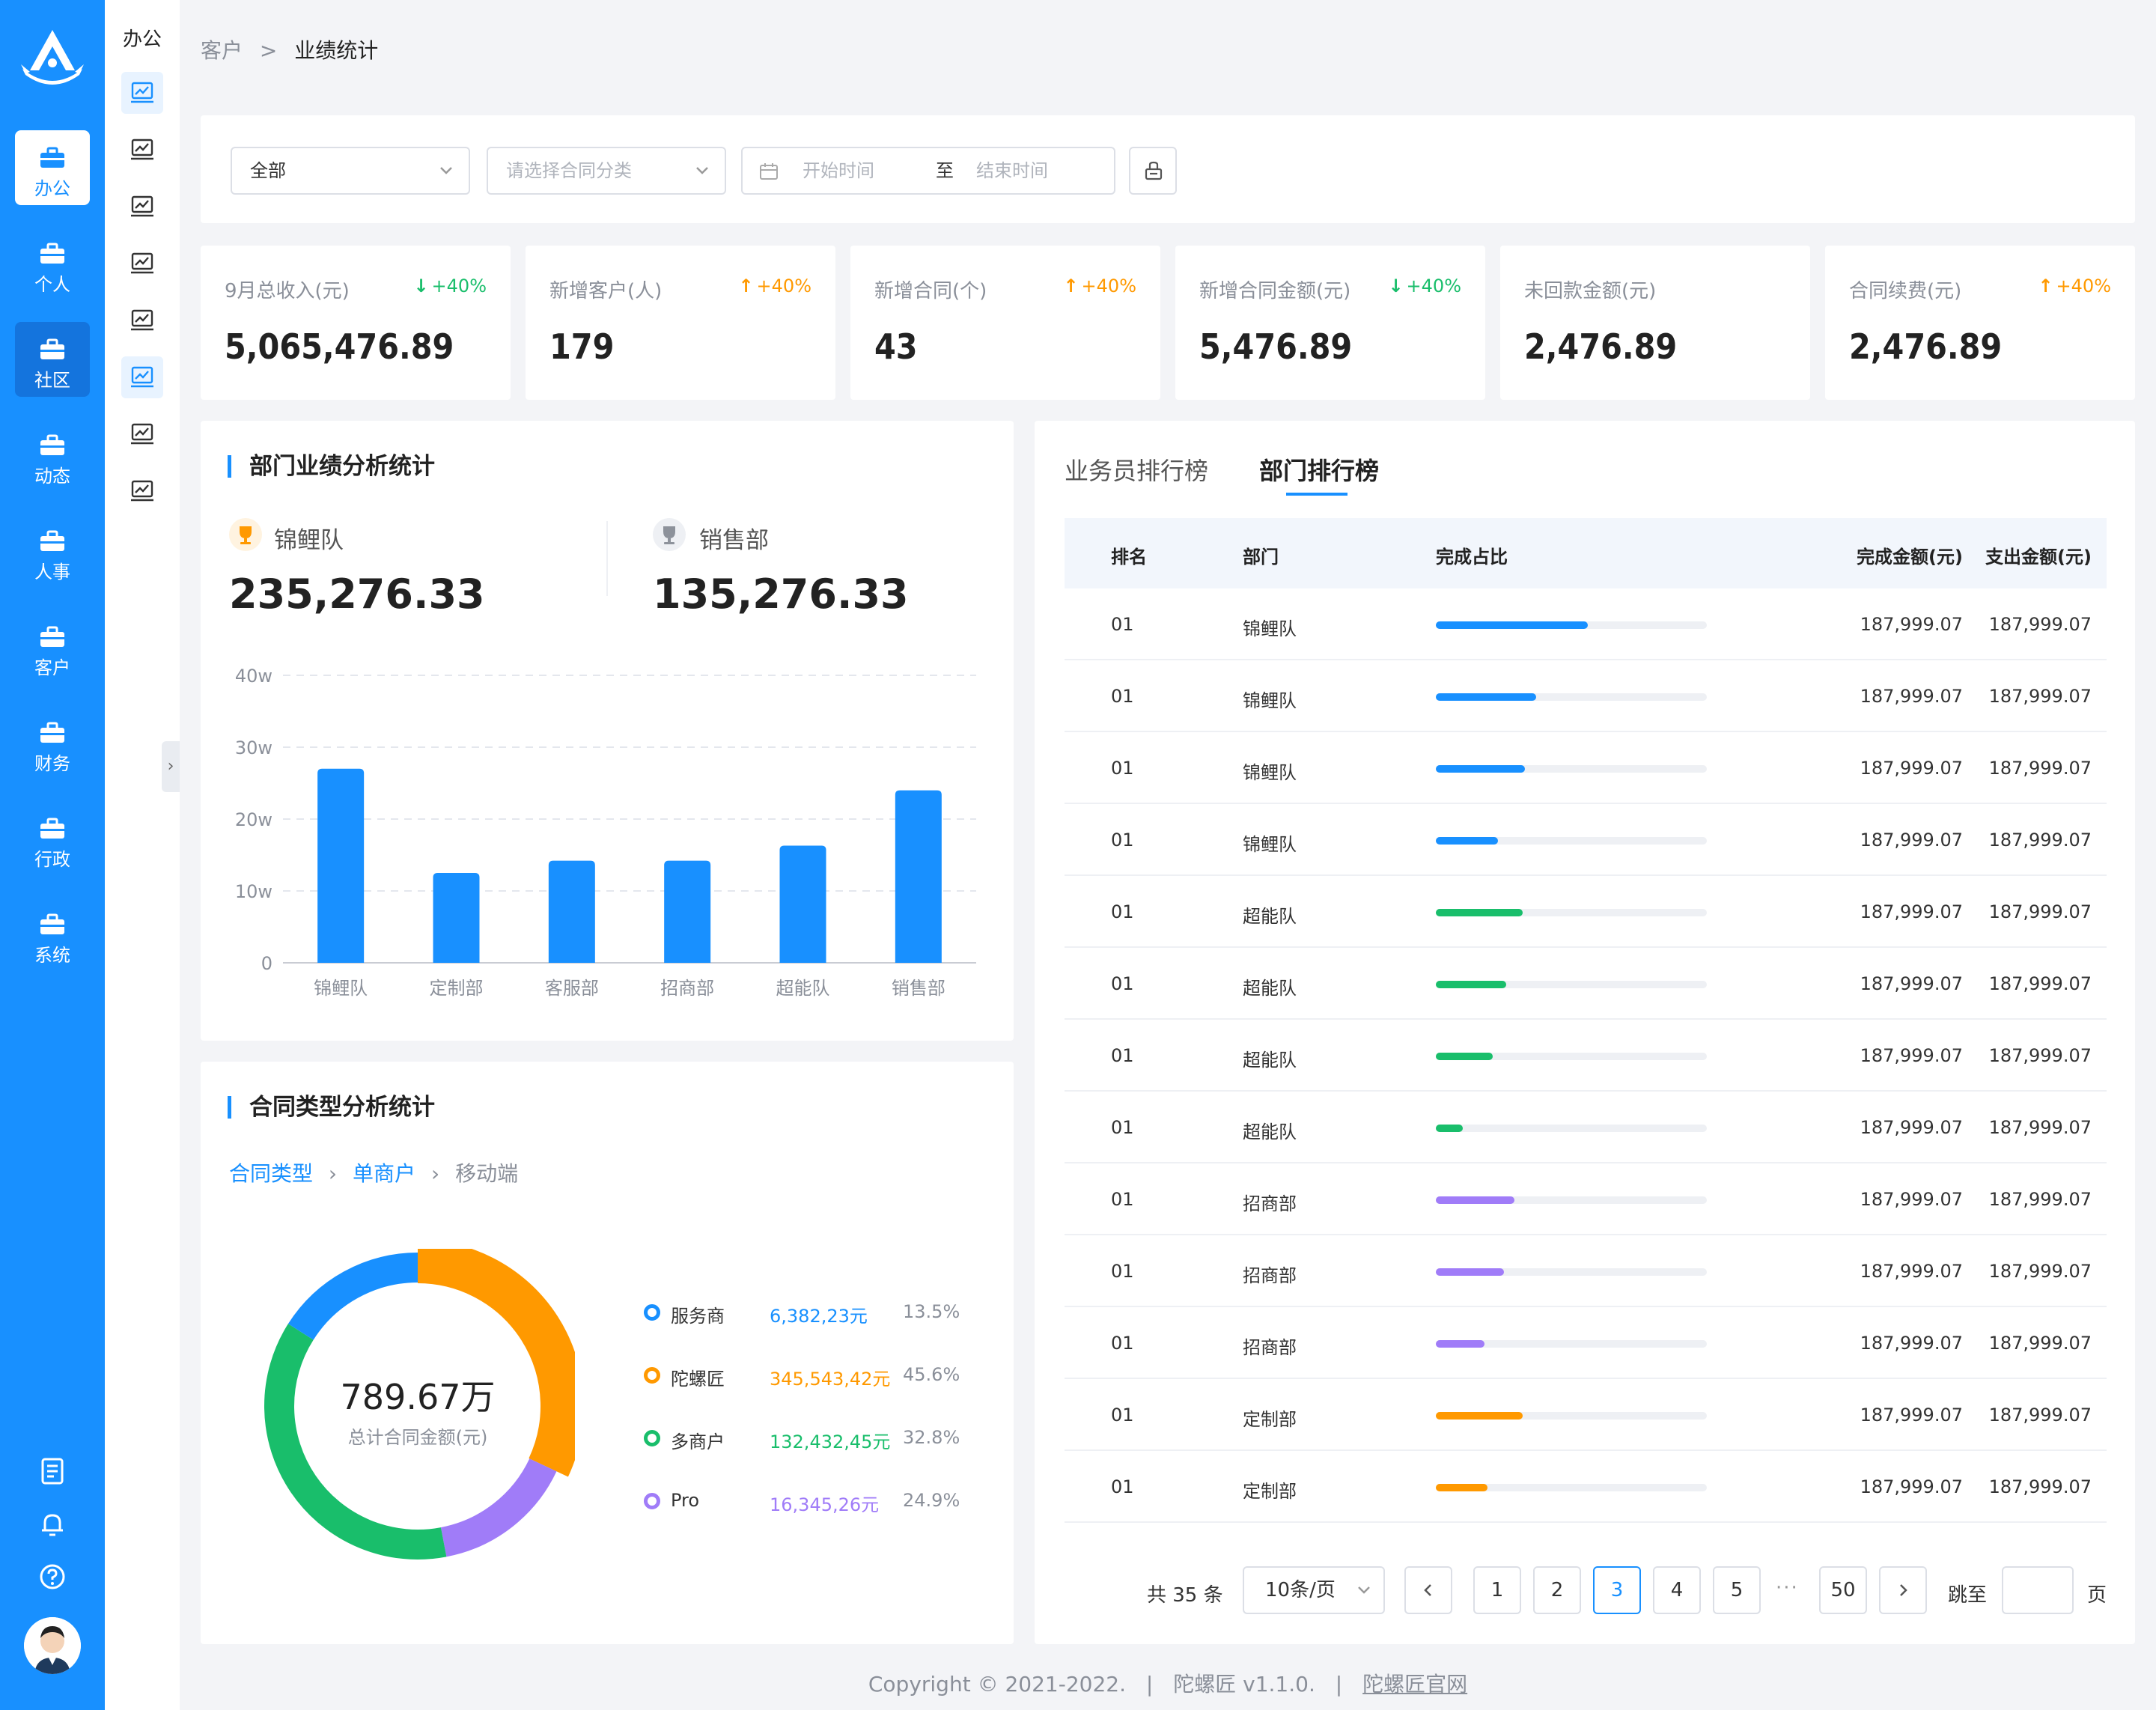 Image resolution: width=2156 pixels, height=1710 pixels. Describe the element at coordinates (1137, 471) in the screenshot. I see `ranking-tab: 业务员排行榜` at that location.